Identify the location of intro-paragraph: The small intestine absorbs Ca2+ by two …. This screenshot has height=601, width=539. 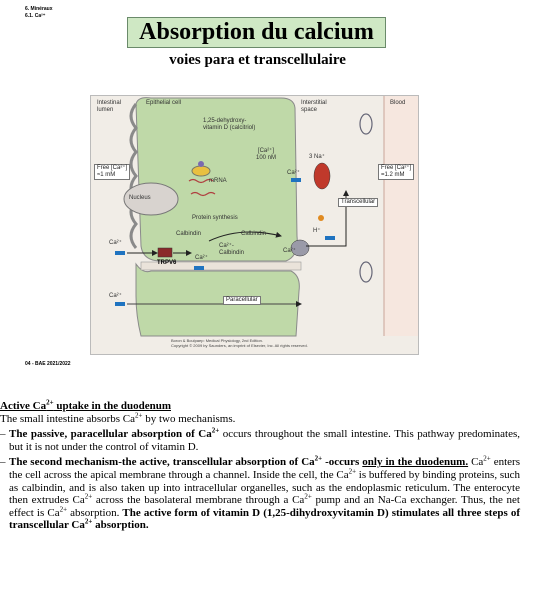
(118, 417).